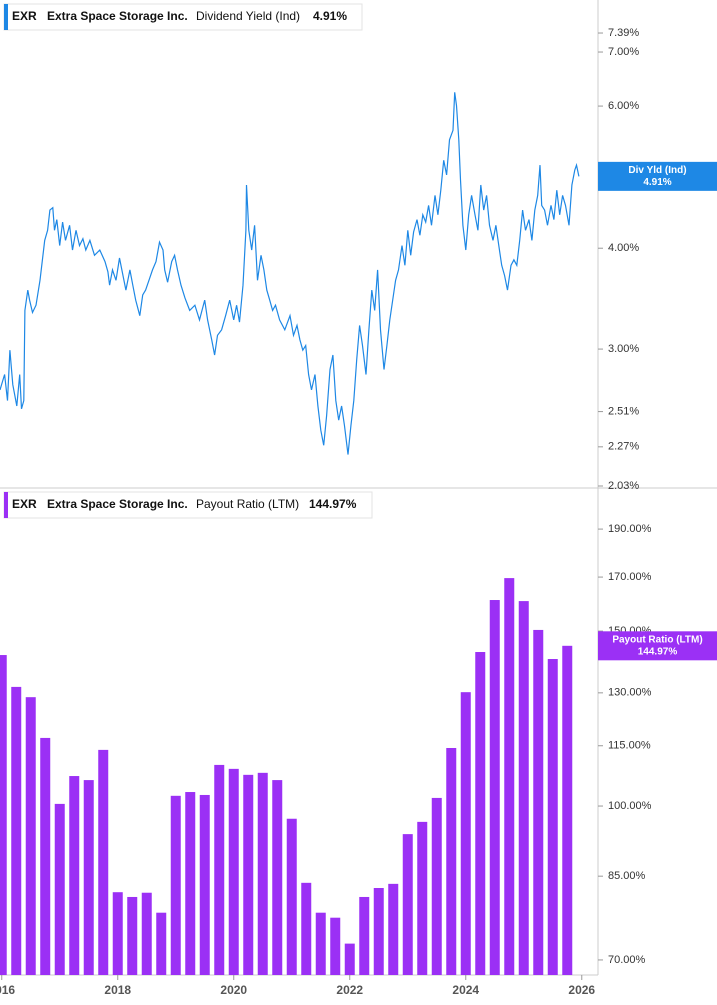 This screenshot has width=717, height=1005. Describe the element at coordinates (630, 577) in the screenshot. I see `y-tick-label: 170.00%` at that location.